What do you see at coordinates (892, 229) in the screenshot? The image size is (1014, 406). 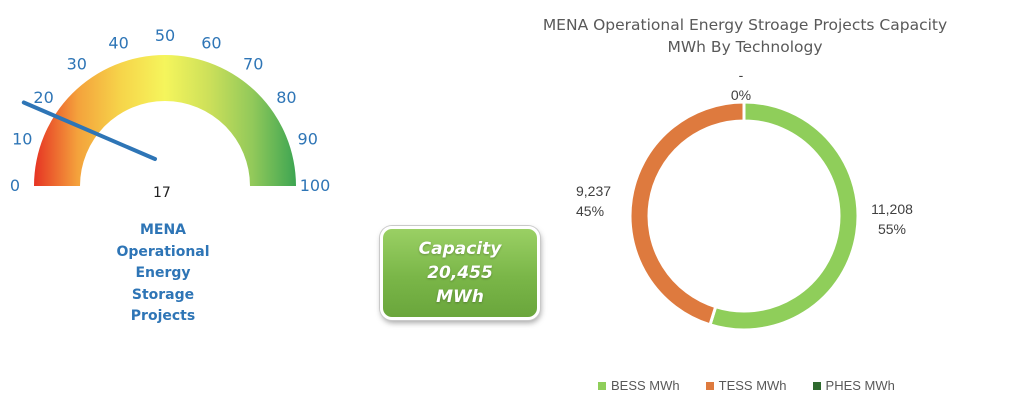 I see `donut-percent-label: 55%` at bounding box center [892, 229].